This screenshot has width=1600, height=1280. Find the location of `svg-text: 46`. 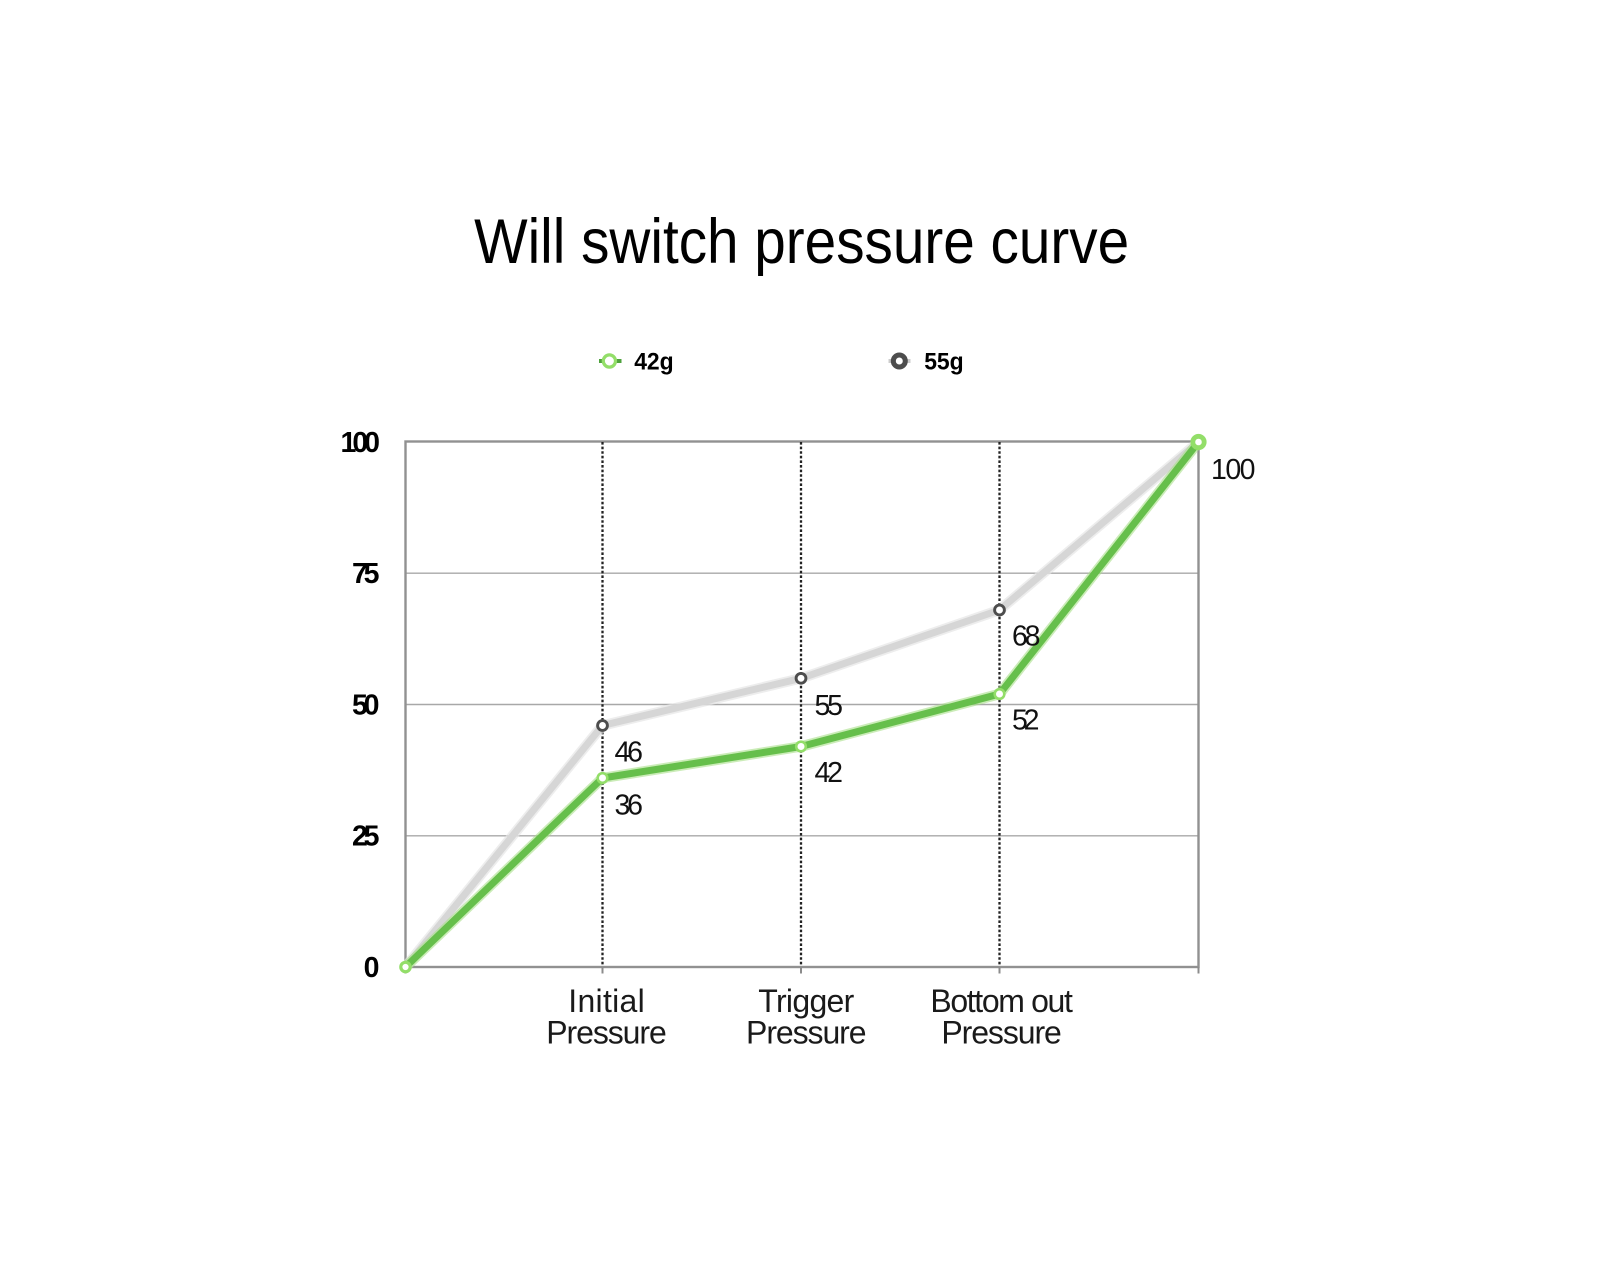

svg-text: 46 is located at coordinates (629, 752).